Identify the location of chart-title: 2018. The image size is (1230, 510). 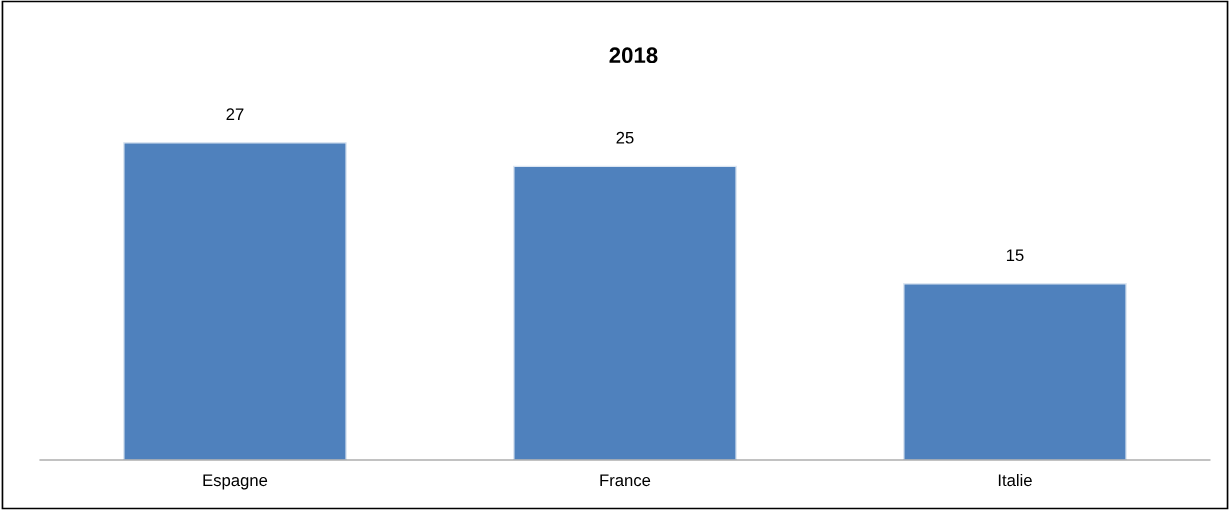
(633, 55).